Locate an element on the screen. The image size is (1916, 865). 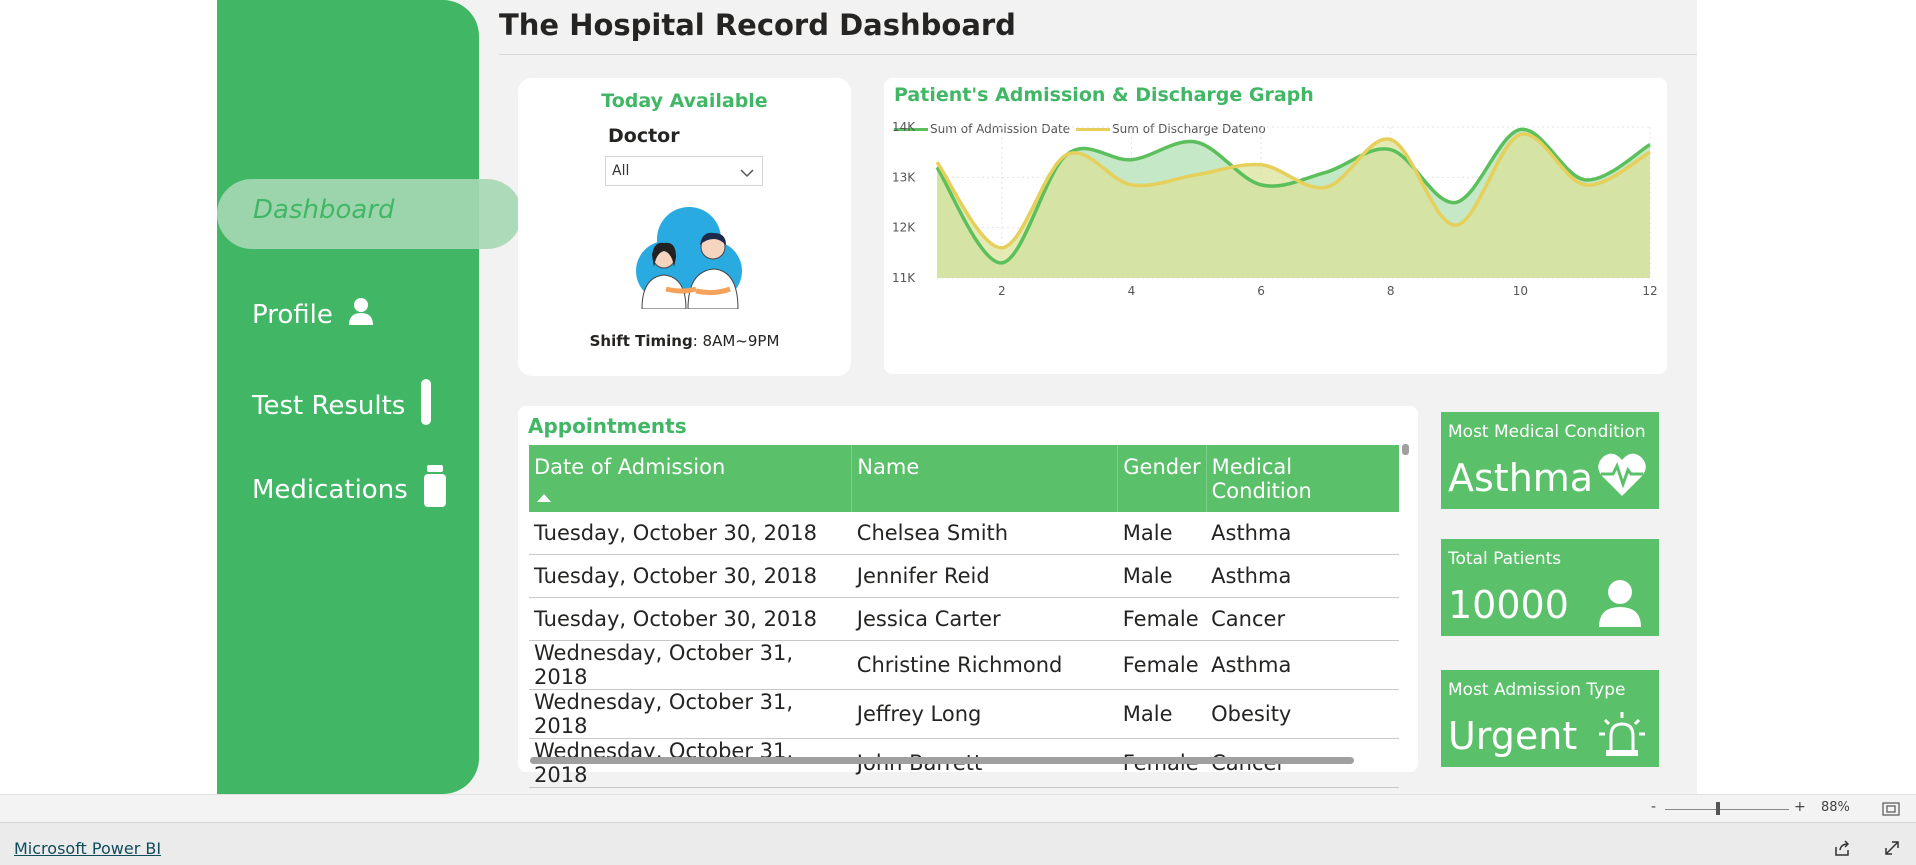
kpi-condition-value: Asthma is located at coordinates (1521, 478).